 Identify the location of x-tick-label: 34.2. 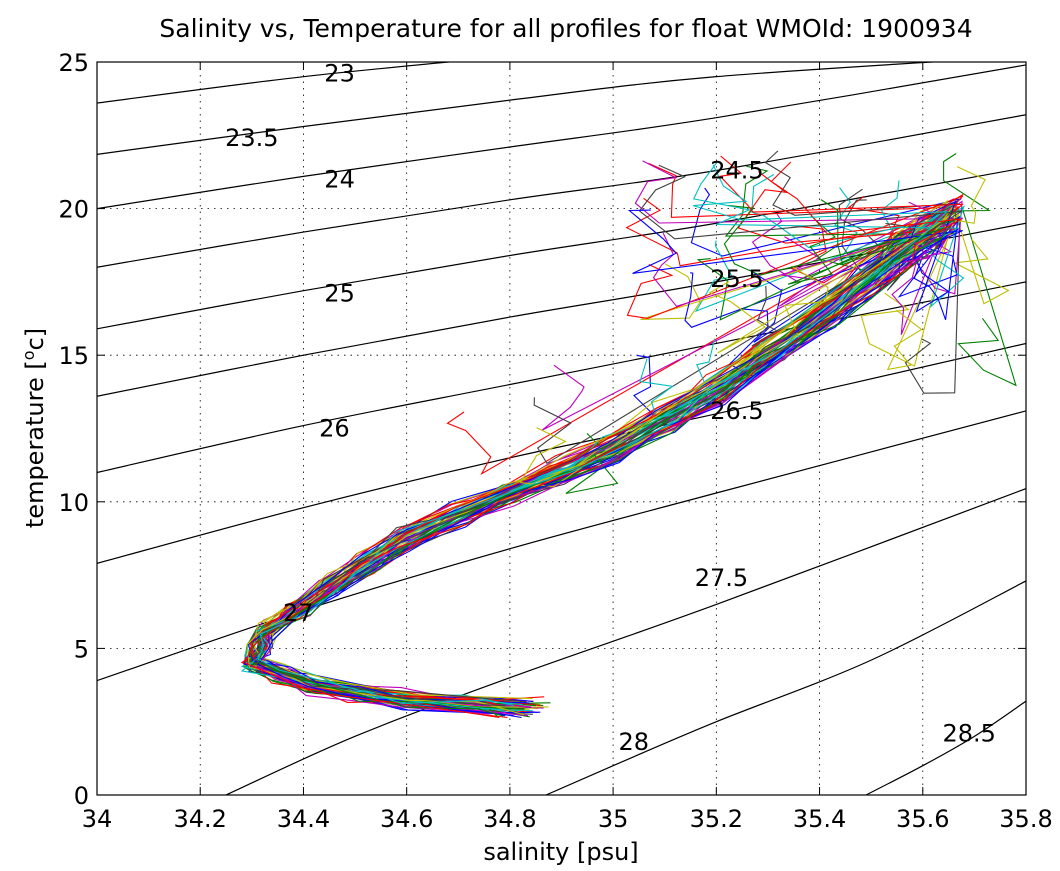
(200, 819).